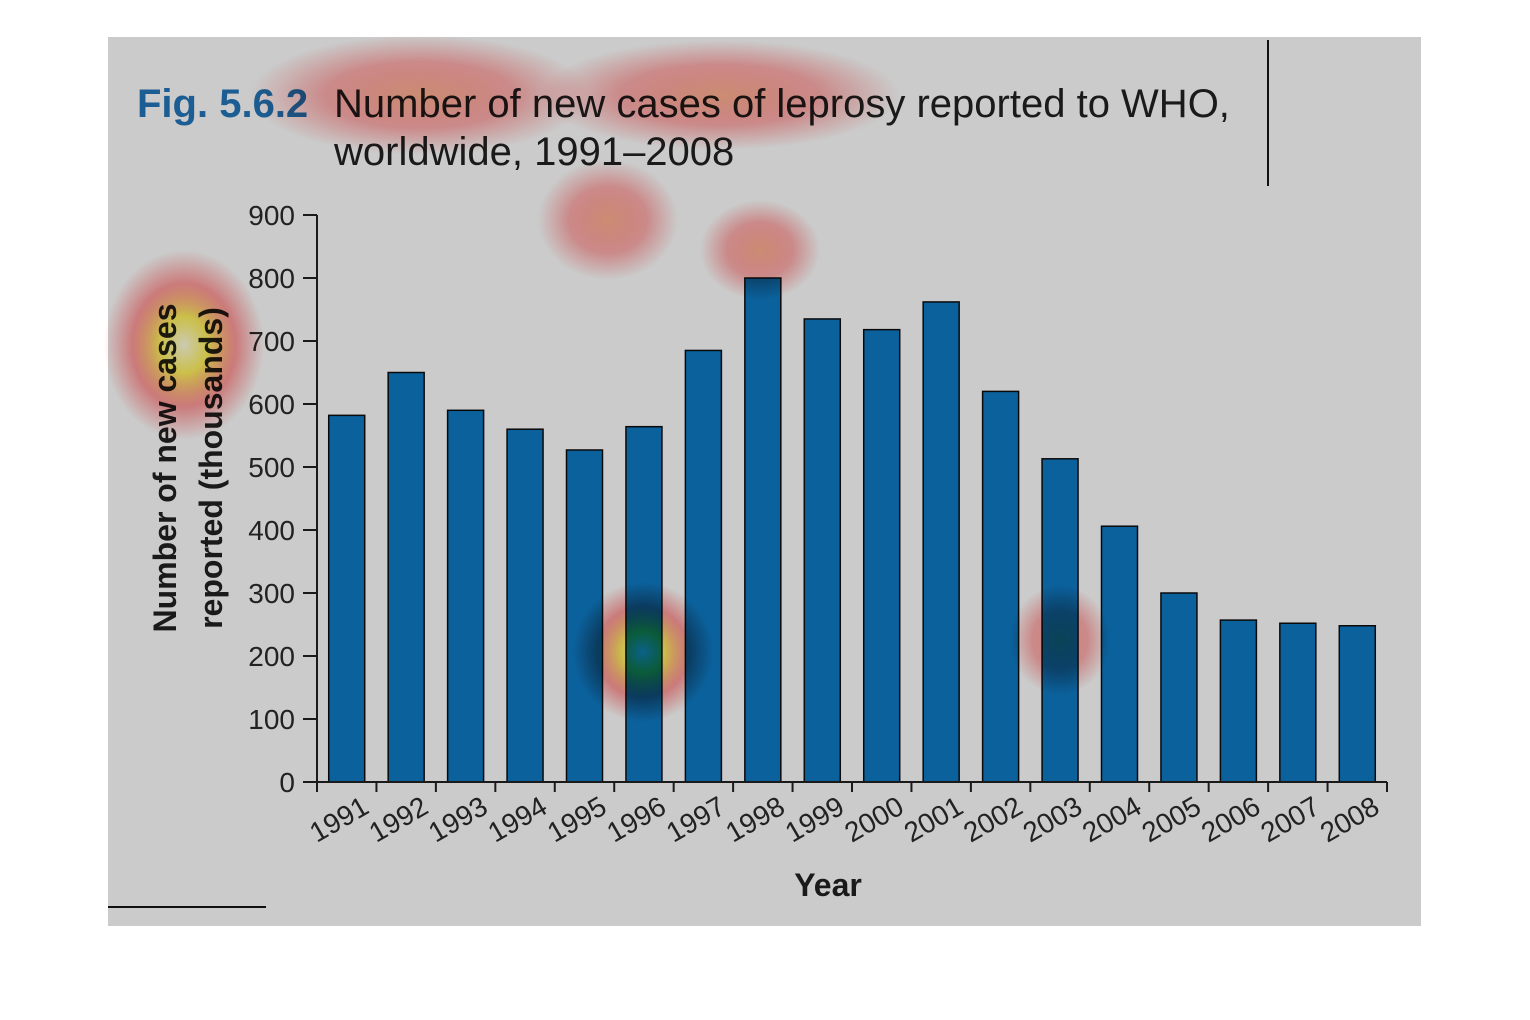 Image resolution: width=1530 pixels, height=1020 pixels. What do you see at coordinates (873, 819) in the screenshot?
I see `x-tick-label: 2000` at bounding box center [873, 819].